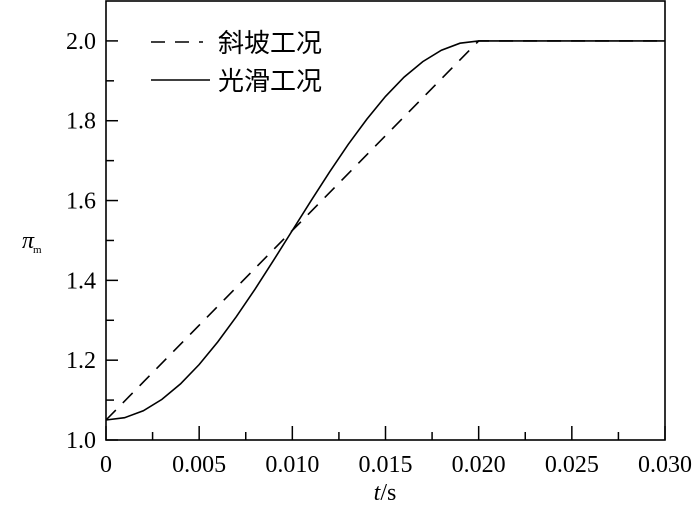 Image resolution: width=700 pixels, height=516 pixels. What do you see at coordinates (106, 465) in the screenshot?
I see `x-tick-label: 0` at bounding box center [106, 465].